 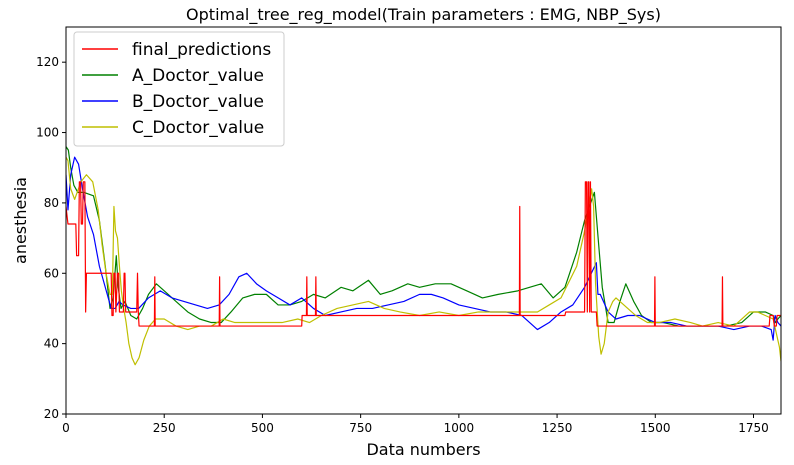 What do you see at coordinates (198, 102) in the screenshot?
I see `legend-label: B_Doctor_value` at bounding box center [198, 102].